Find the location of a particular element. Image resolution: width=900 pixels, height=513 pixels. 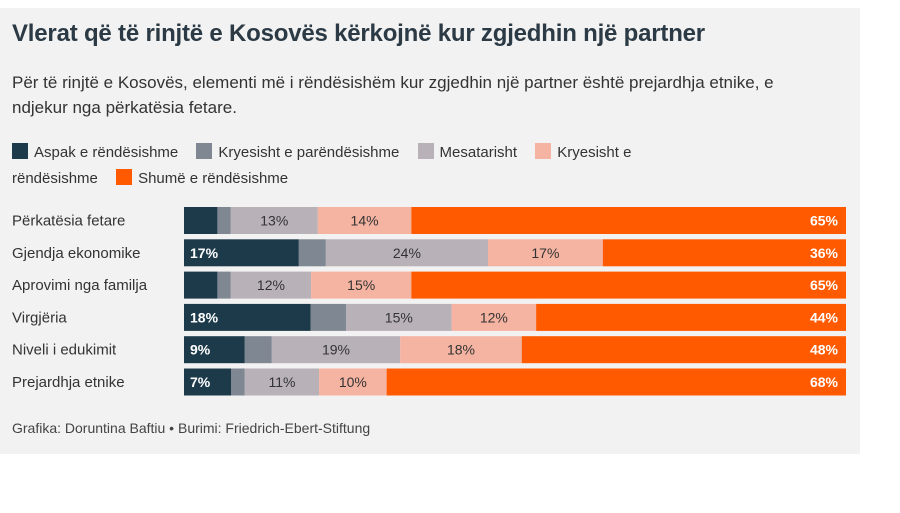

category-label: Aprovimi nga familja is located at coordinates (80, 285).